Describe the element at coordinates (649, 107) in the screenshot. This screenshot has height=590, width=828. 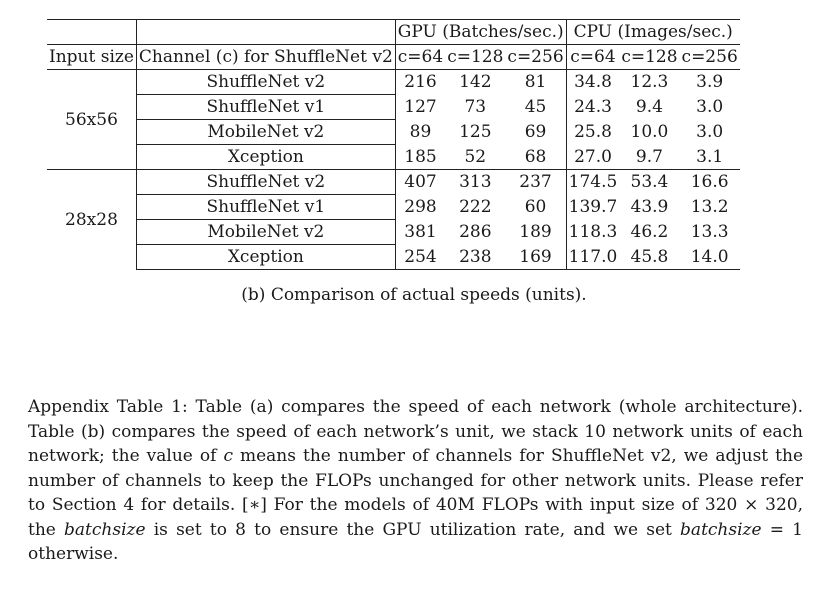
I see `cpu-value-cell: 9.4` at that location.